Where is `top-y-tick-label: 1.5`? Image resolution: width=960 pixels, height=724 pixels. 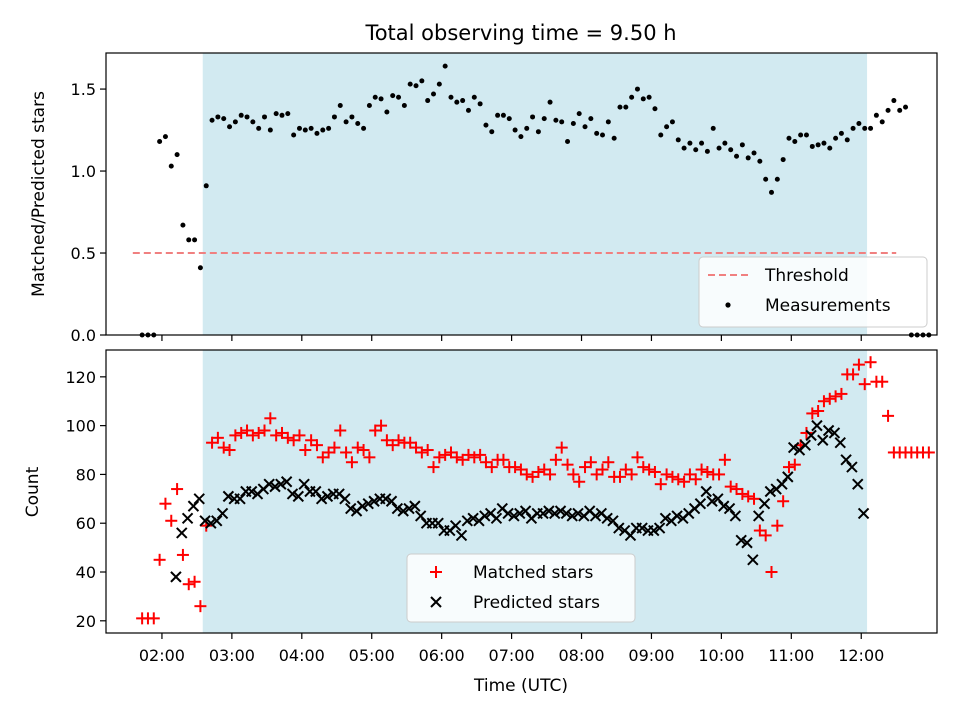 top-y-tick-label: 1.5 is located at coordinates (83, 89).